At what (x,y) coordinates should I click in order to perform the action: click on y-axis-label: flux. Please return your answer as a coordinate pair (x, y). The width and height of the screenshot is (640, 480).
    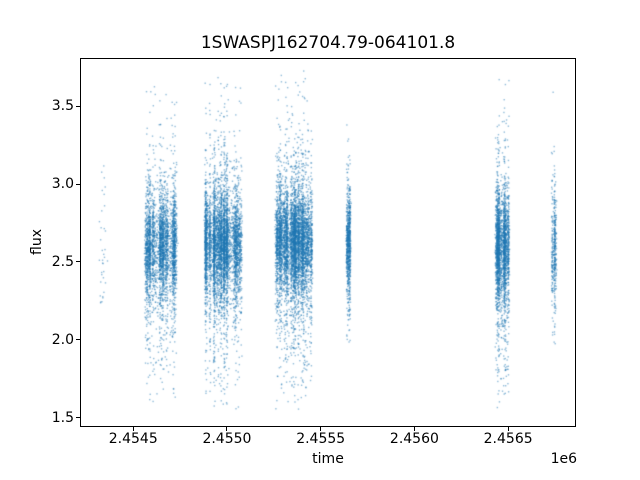
    Looking at the image, I should click on (37, 242).